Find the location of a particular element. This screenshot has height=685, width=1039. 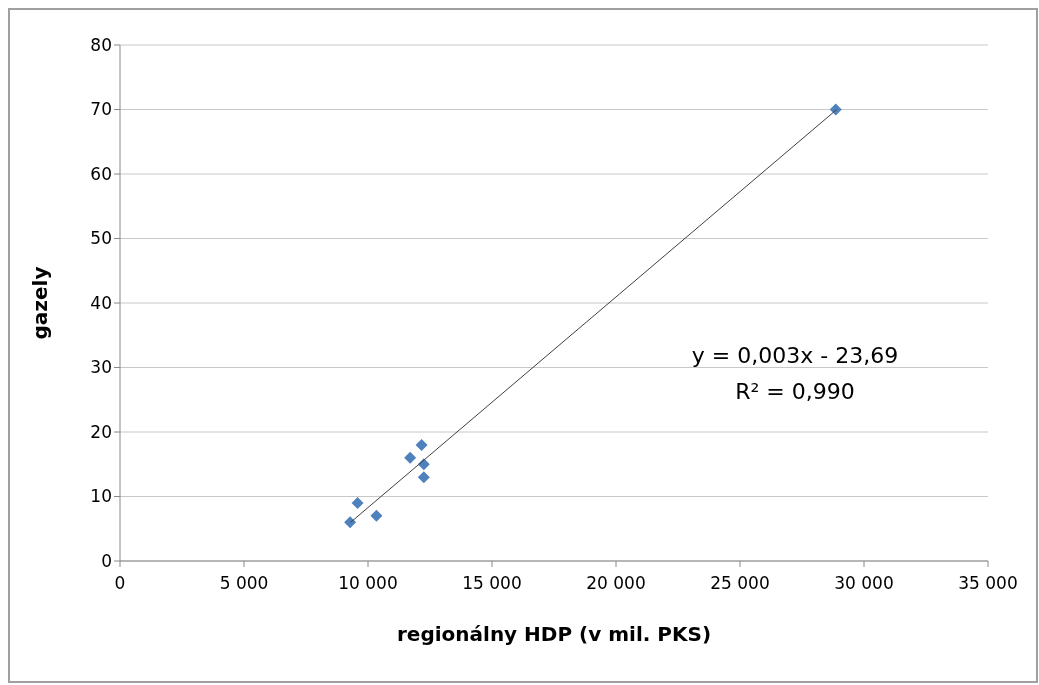

x-axis-title: regionálny HDP (v mil. PKS) is located at coordinates (554, 634).